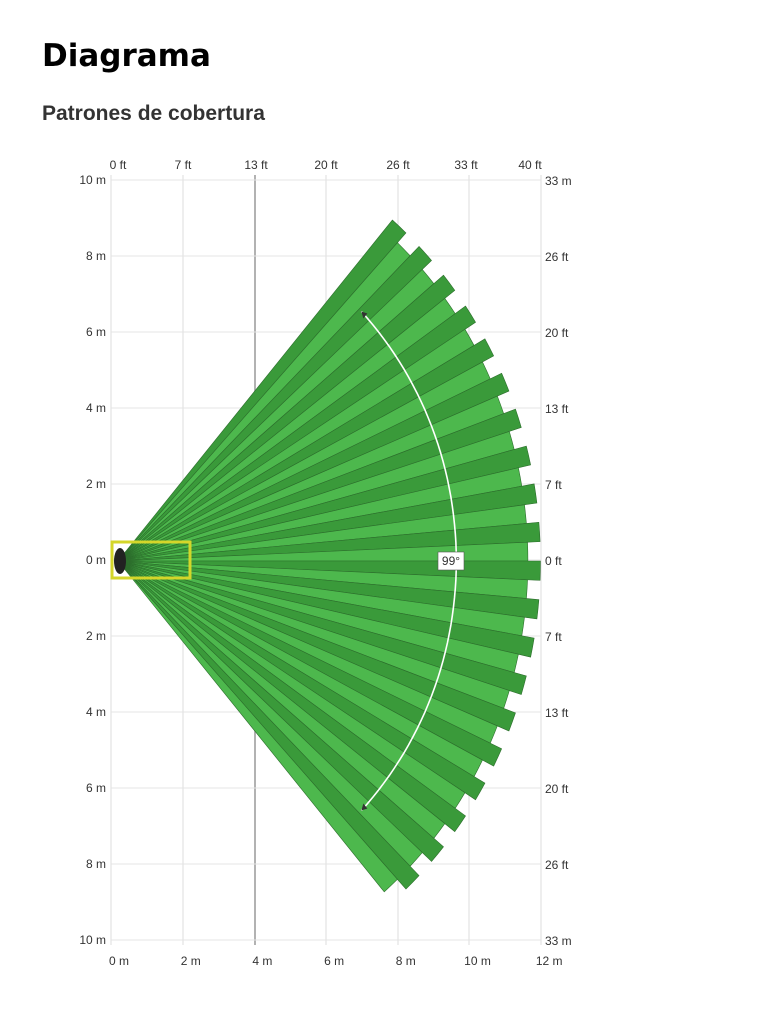  I want to click on page-title: Diagrama, so click(126, 56).